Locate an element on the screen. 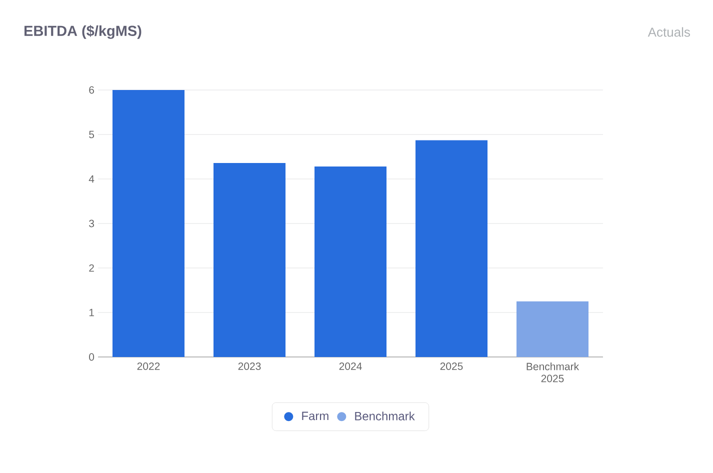  y-tick-label: 4 is located at coordinates (91, 179).